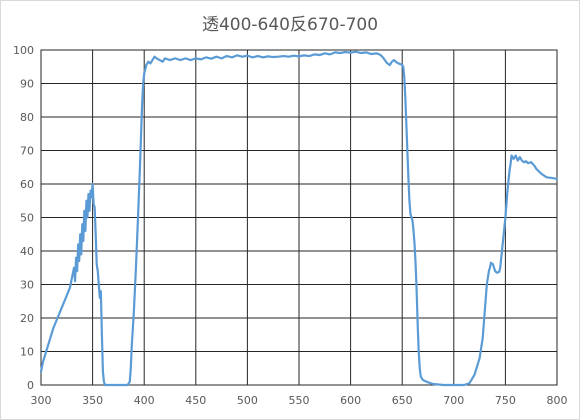 The height and width of the screenshot is (420, 580). I want to click on y-tick-label: 50, so click(27, 218).